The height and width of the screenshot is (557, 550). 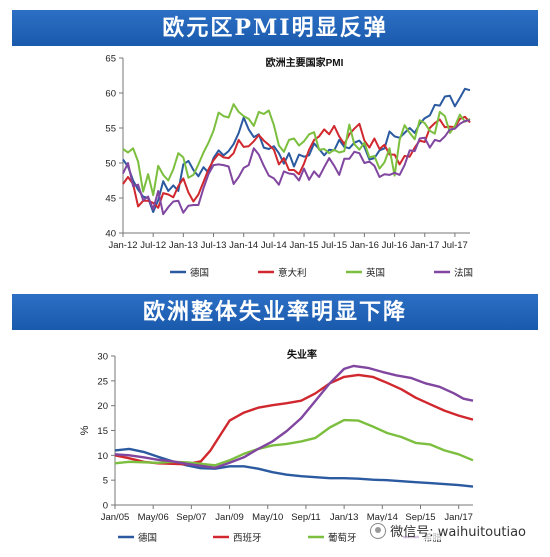 What do you see at coordinates (85, 430) in the screenshot?
I see `unemp-y-axis-label: %` at bounding box center [85, 430].